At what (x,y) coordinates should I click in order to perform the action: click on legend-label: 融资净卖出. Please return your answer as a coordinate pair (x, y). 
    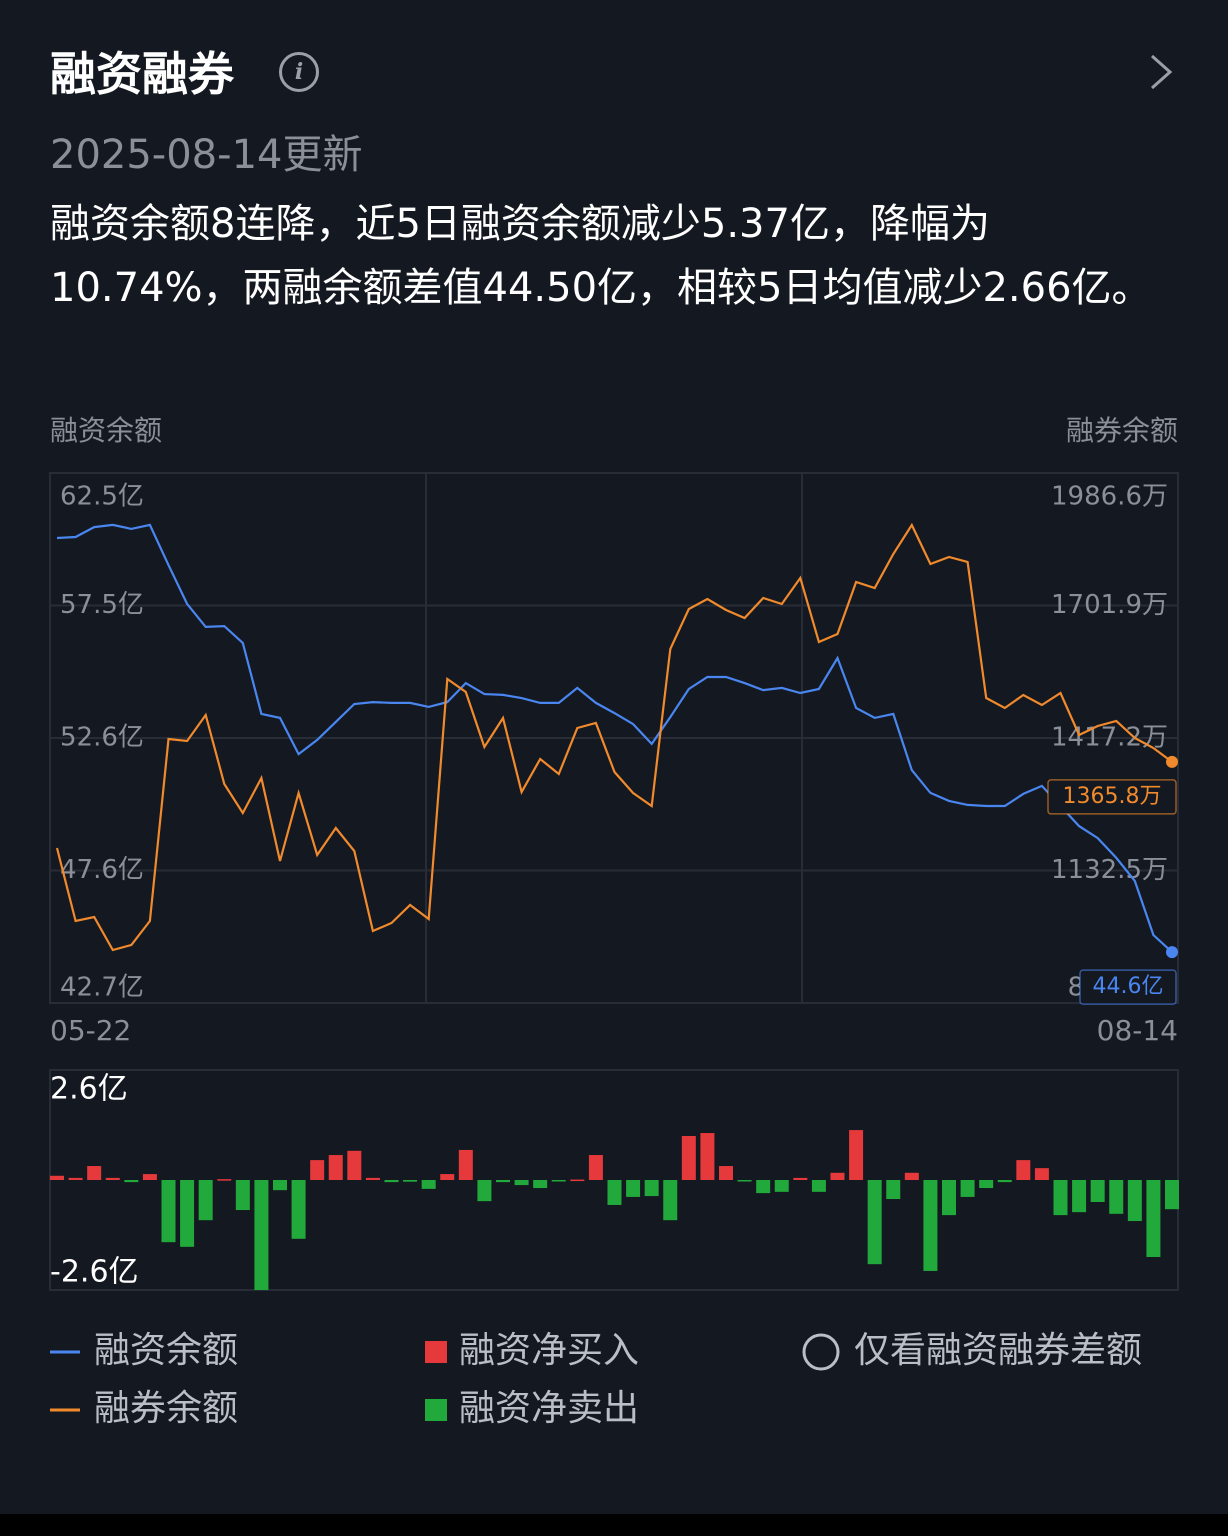
    Looking at the image, I should click on (549, 1408).